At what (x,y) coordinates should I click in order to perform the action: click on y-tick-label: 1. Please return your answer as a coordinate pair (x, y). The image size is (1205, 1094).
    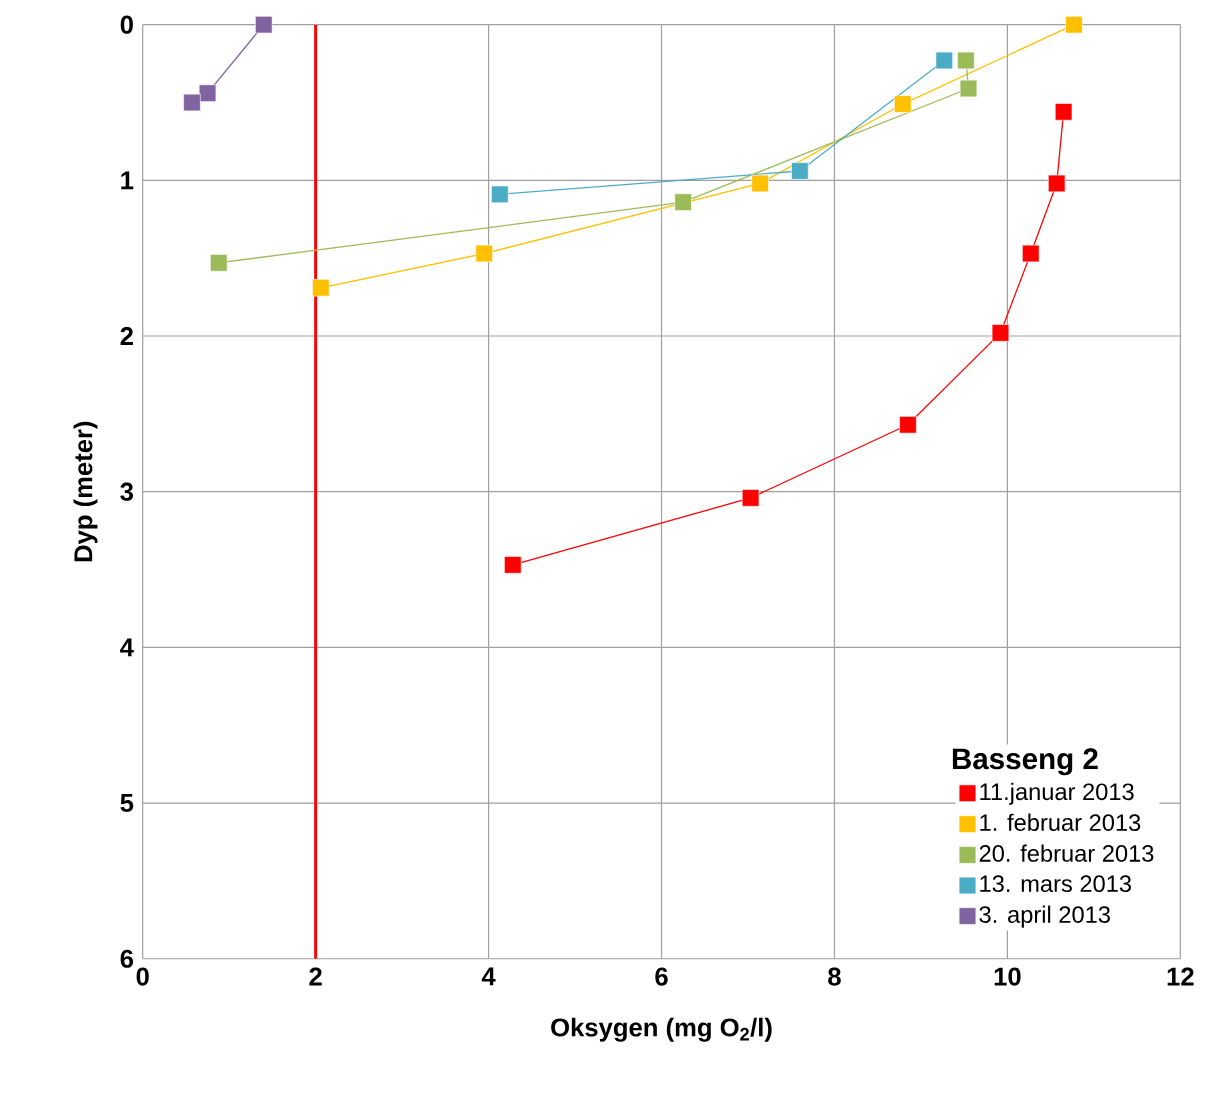
    Looking at the image, I should click on (127, 180).